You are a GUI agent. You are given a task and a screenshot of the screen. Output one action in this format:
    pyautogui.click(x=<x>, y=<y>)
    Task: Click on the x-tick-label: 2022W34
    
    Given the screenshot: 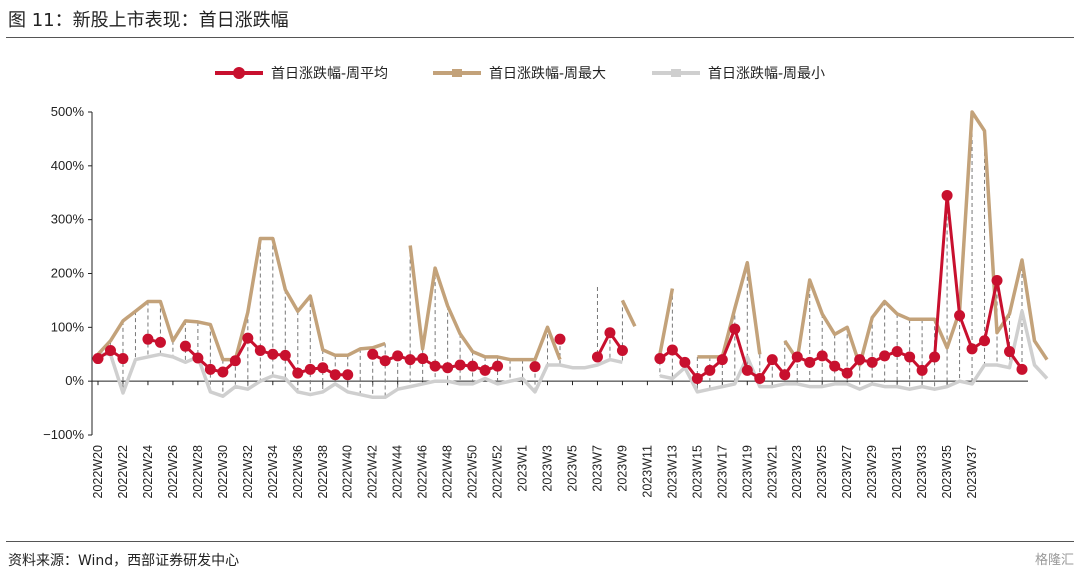 What is the action you would take?
    pyautogui.click(x=273, y=472)
    